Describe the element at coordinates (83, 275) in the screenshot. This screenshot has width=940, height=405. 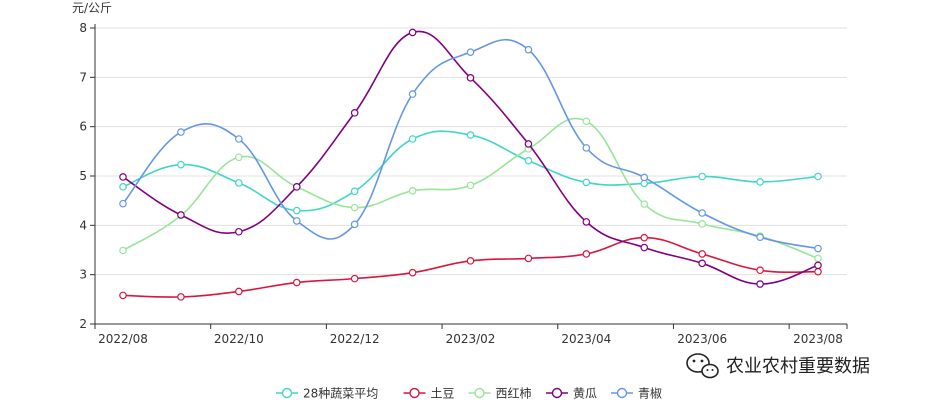
I see `y-tick-label: 3` at that location.